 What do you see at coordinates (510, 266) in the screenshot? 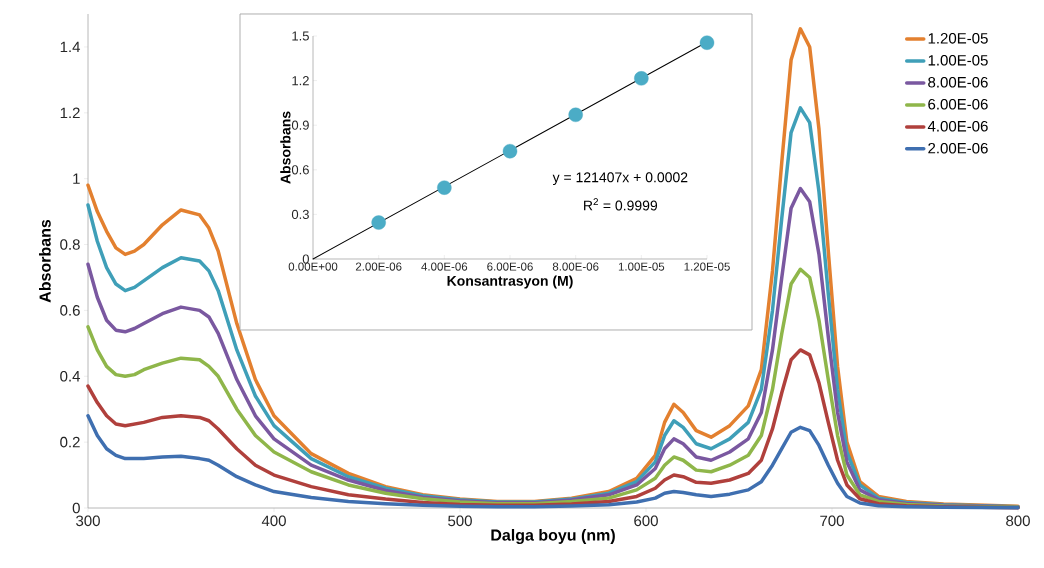
I see `x-tick-label: 6.00E-06` at bounding box center [510, 266].